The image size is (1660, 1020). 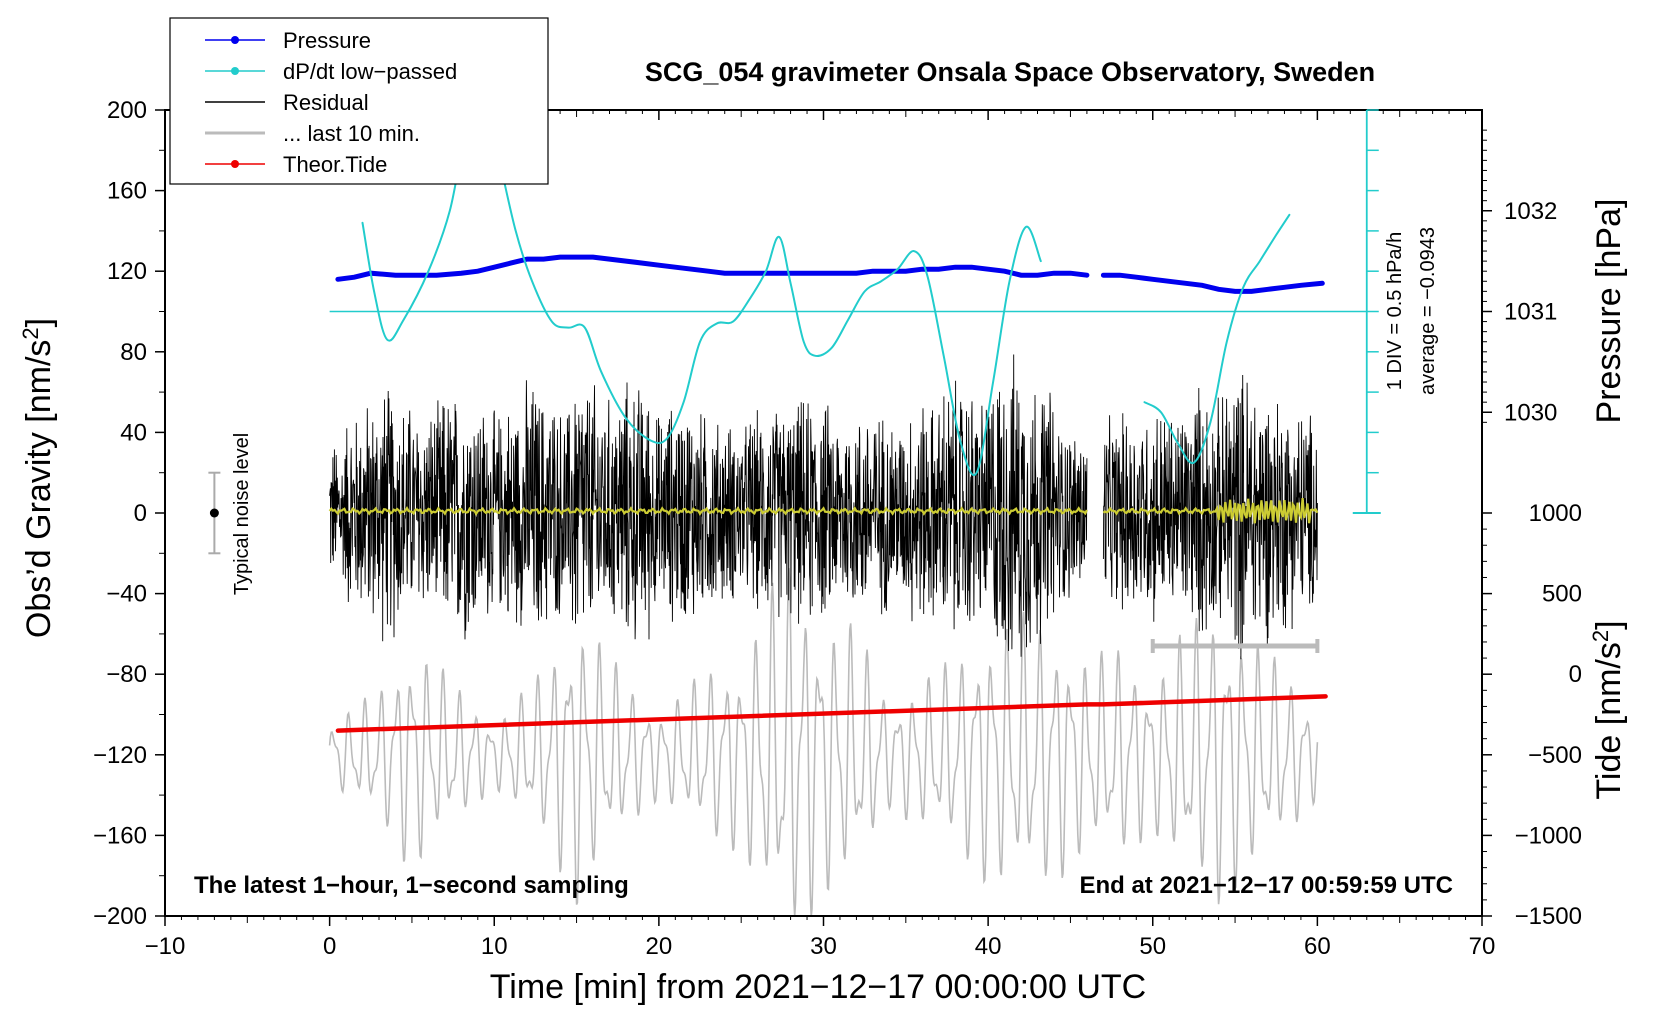 What do you see at coordinates (1317, 946) in the screenshot?
I see `time-tick-label: 60` at bounding box center [1317, 946].